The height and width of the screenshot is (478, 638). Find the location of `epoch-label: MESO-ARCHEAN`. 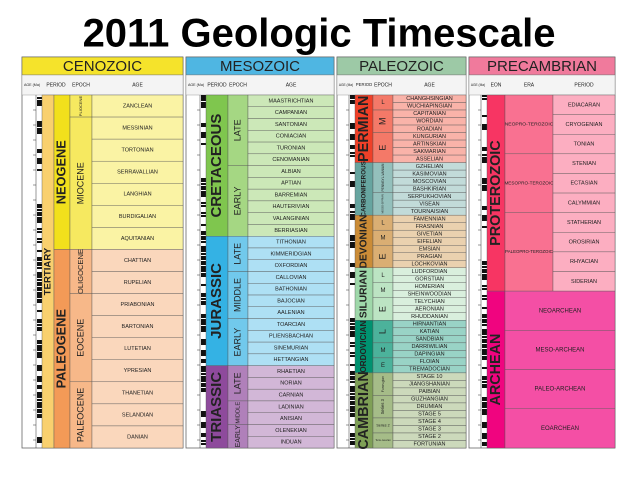

epoch-label: MESO-ARCHEAN is located at coordinates (559, 351).